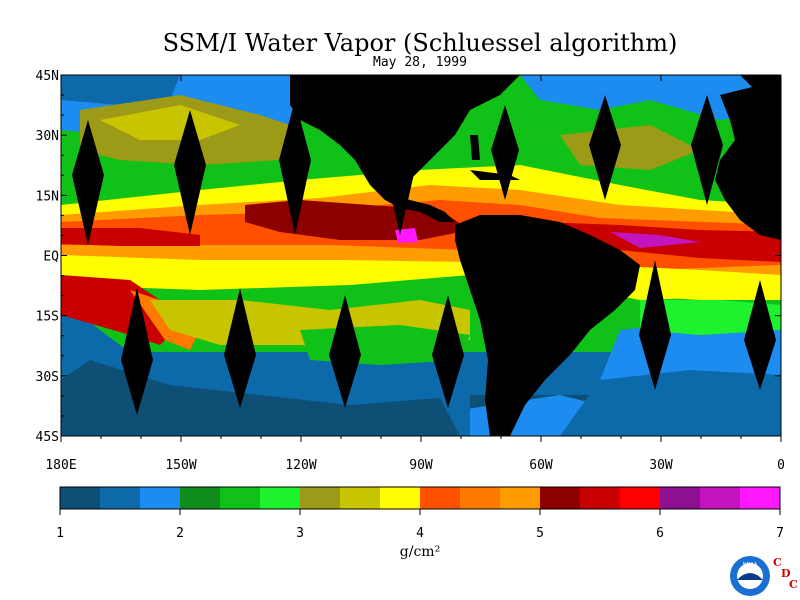 This screenshot has height=600, width=800. Describe the element at coordinates (650, 97) in the screenshot. I see `north-atlantic-blue` at that location.